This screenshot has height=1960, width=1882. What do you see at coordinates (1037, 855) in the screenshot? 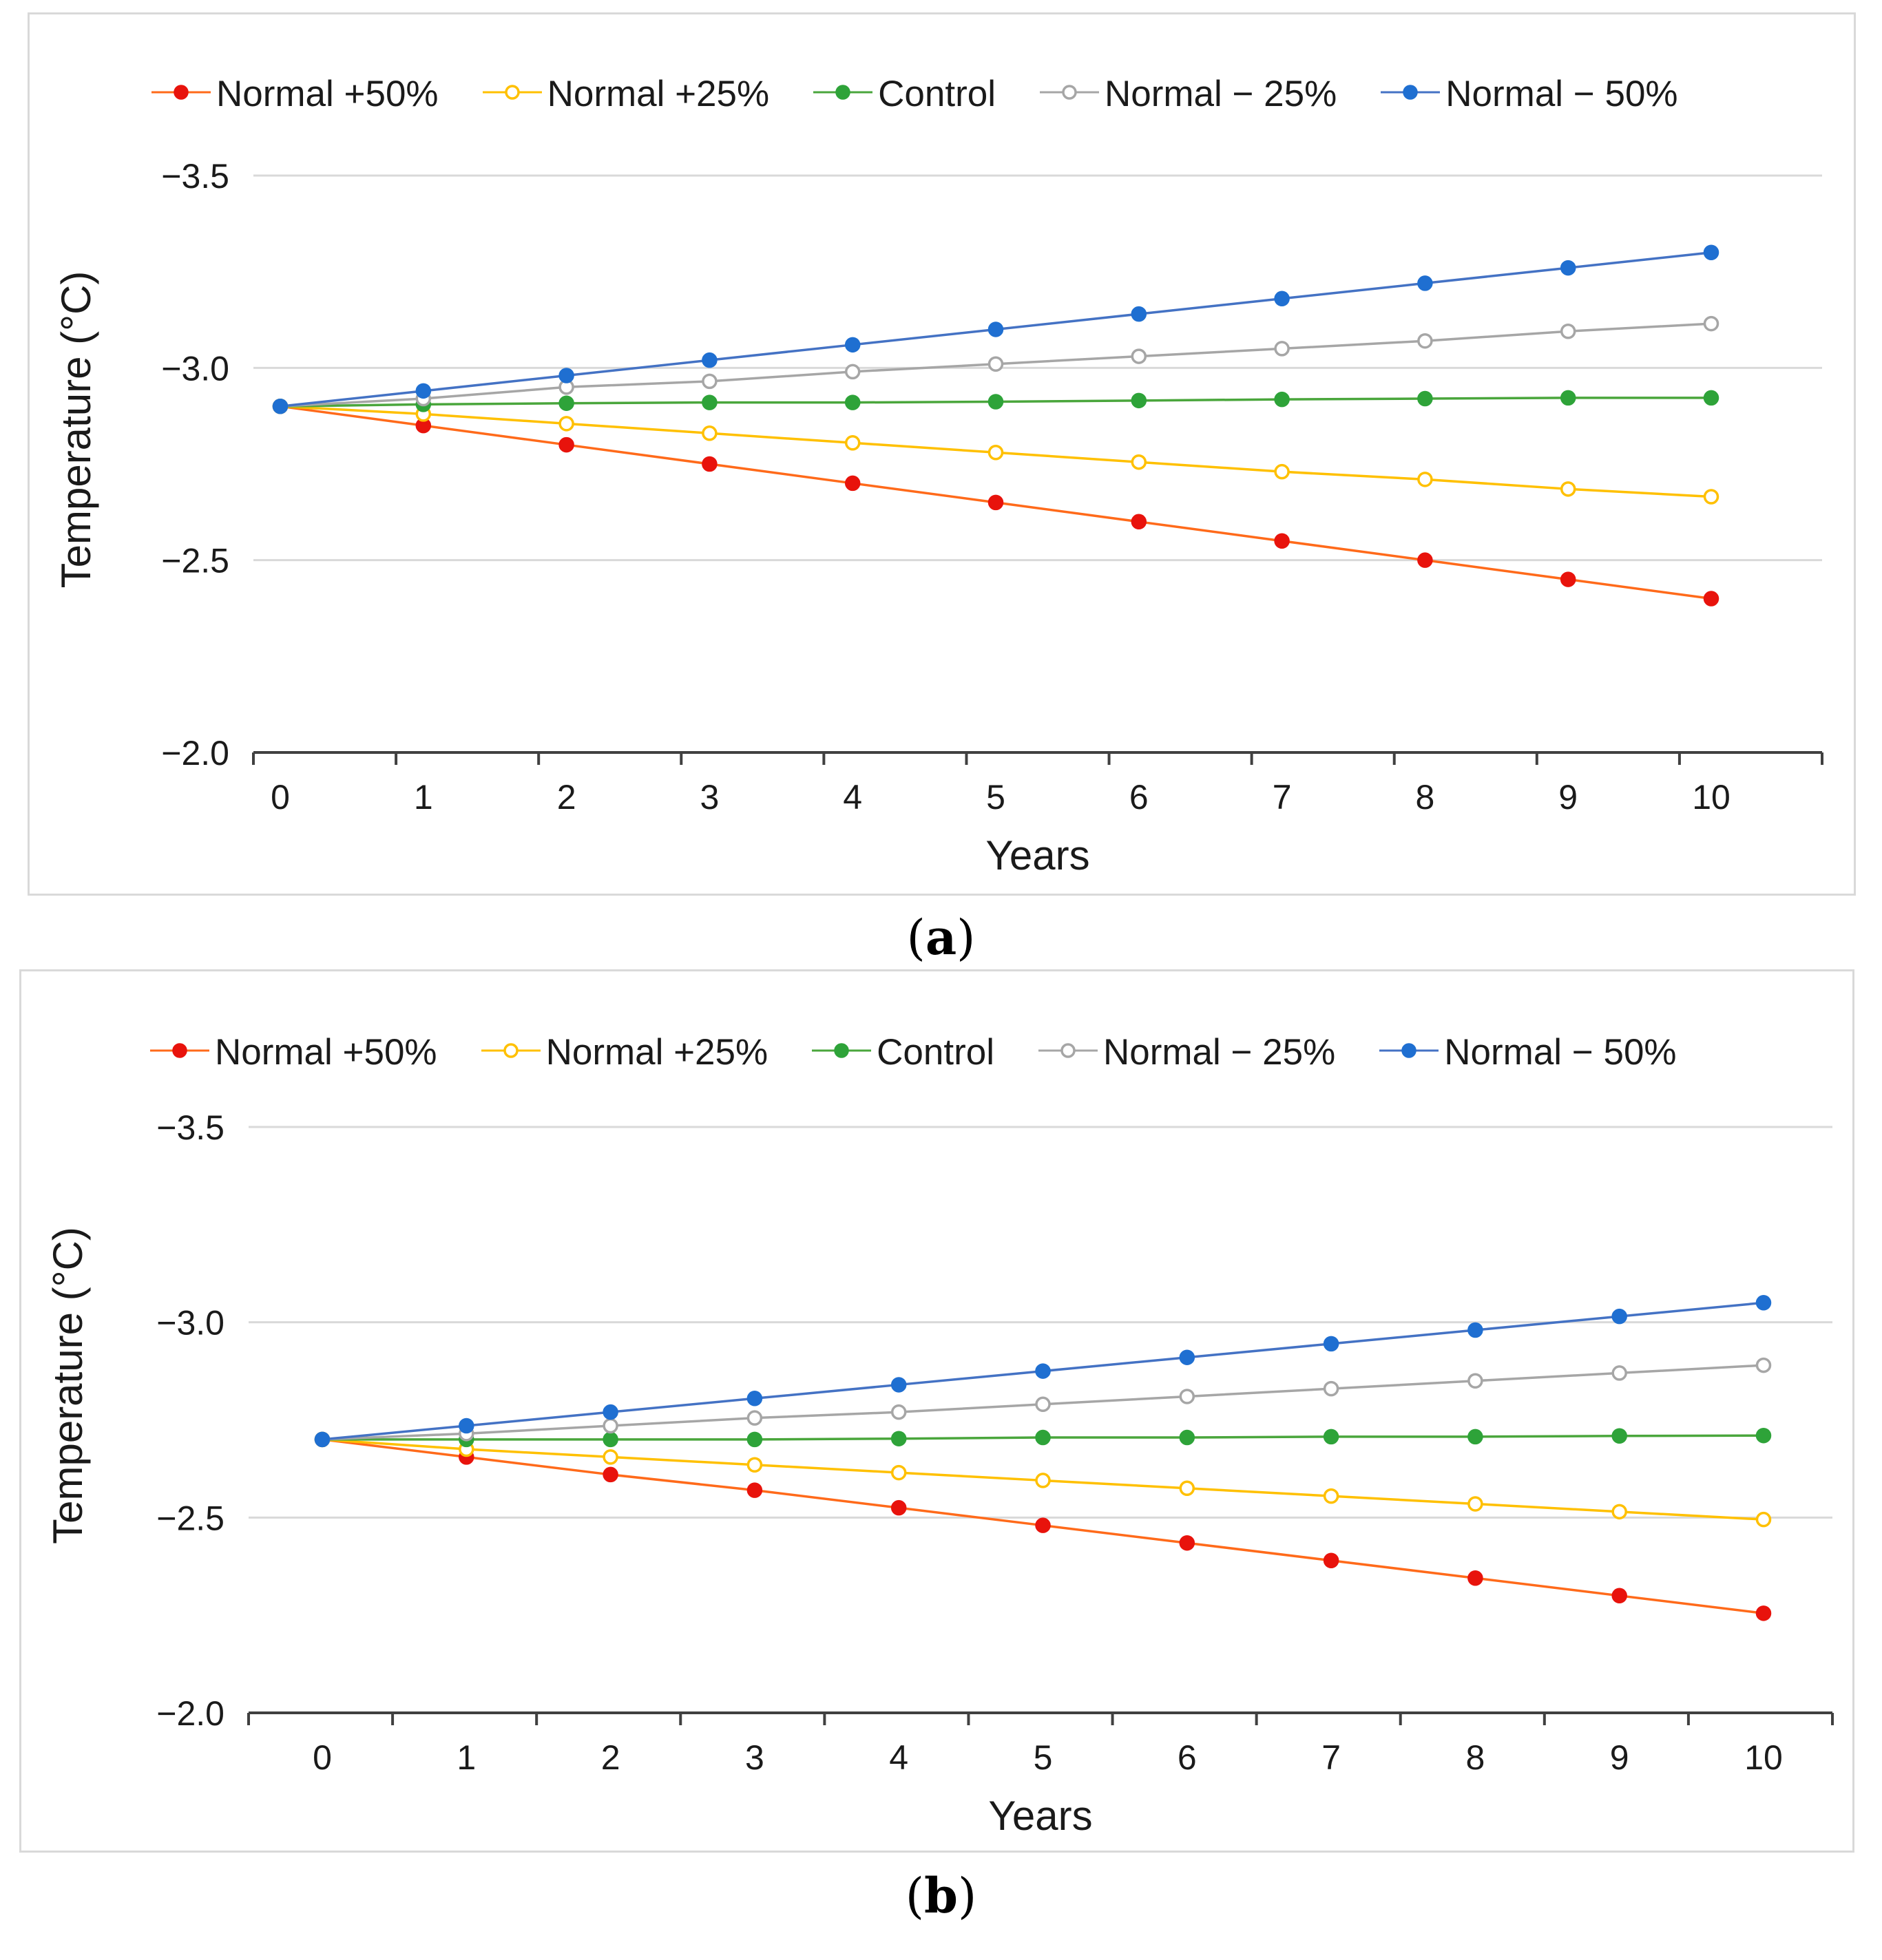
I see `x-axis-title: Years` at bounding box center [1037, 855].